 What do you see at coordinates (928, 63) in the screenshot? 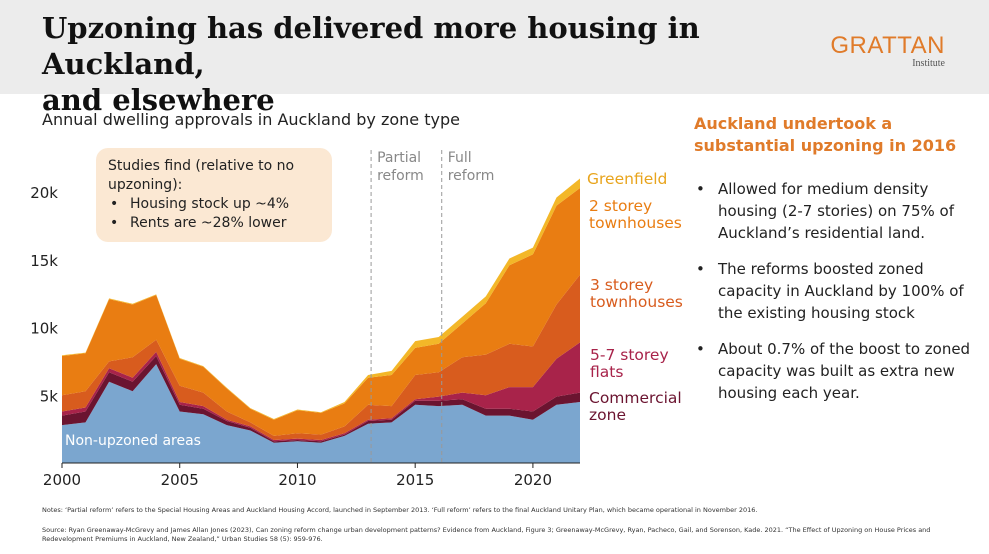
I see `logo-subtitle: Institute` at bounding box center [928, 63].